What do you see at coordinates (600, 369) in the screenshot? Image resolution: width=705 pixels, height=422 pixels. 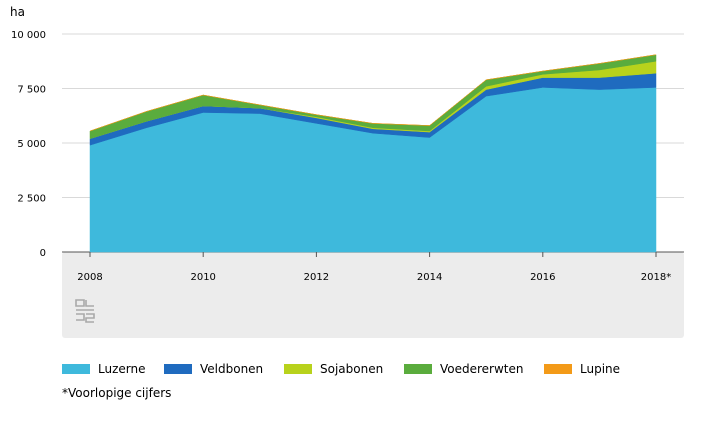 I see `legend-label: Lupine` at bounding box center [600, 369].